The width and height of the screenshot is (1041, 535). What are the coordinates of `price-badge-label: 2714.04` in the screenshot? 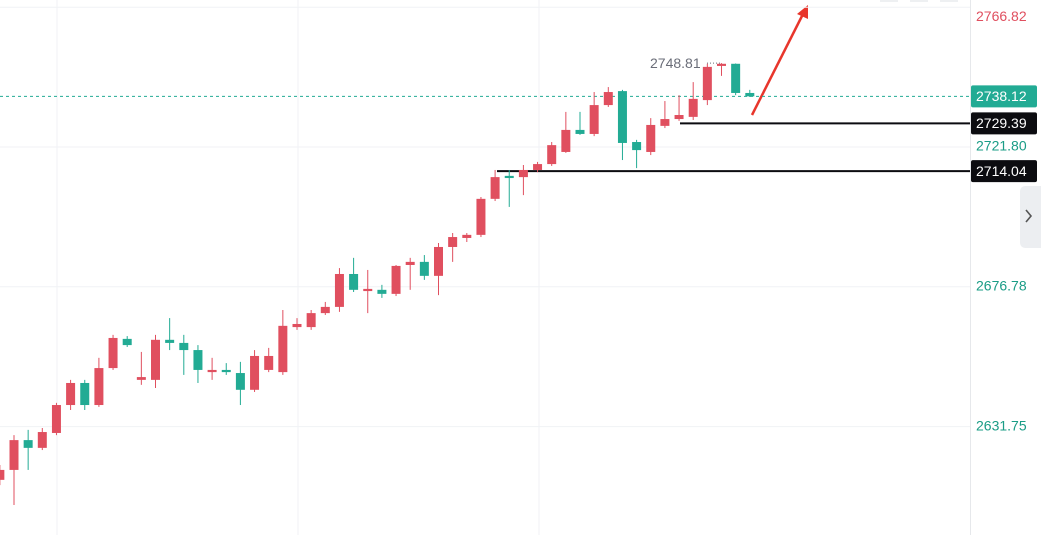 It's located at (1001, 171).